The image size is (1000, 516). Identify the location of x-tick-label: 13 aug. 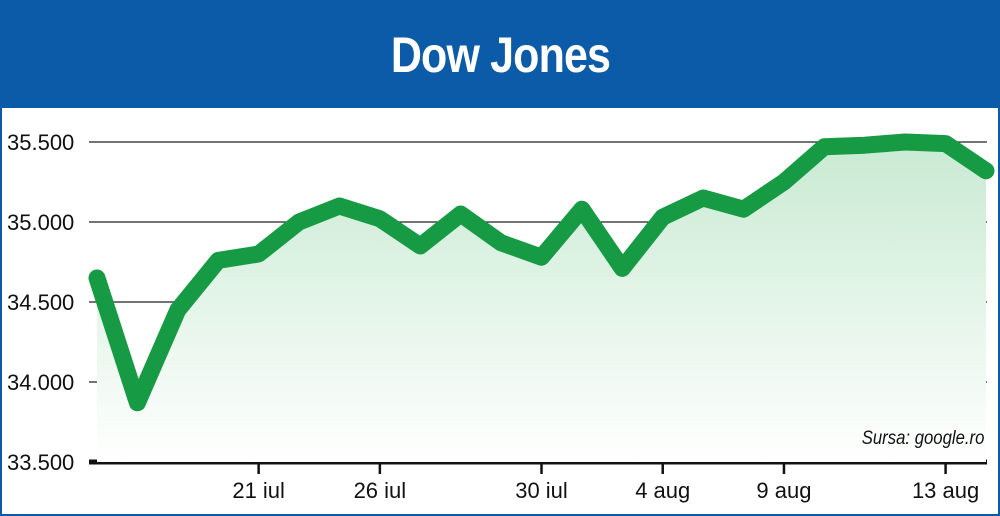
(945, 490).